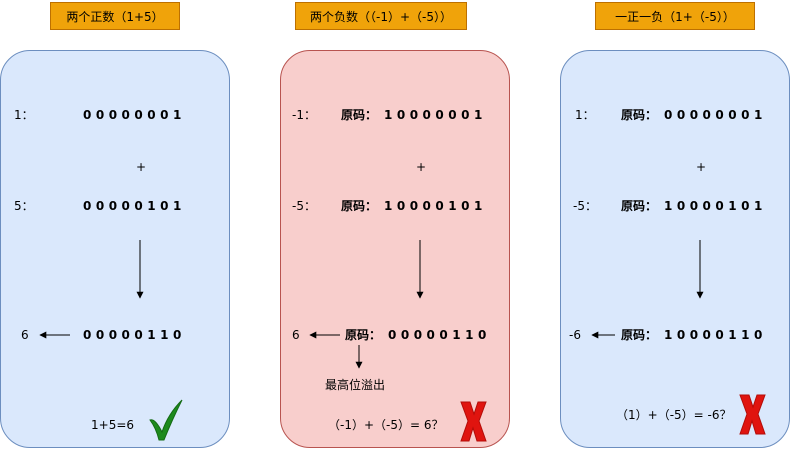 The width and height of the screenshot is (791, 451). Describe the element at coordinates (166, 420) in the screenshot. I see `check-mark-icon` at that location.